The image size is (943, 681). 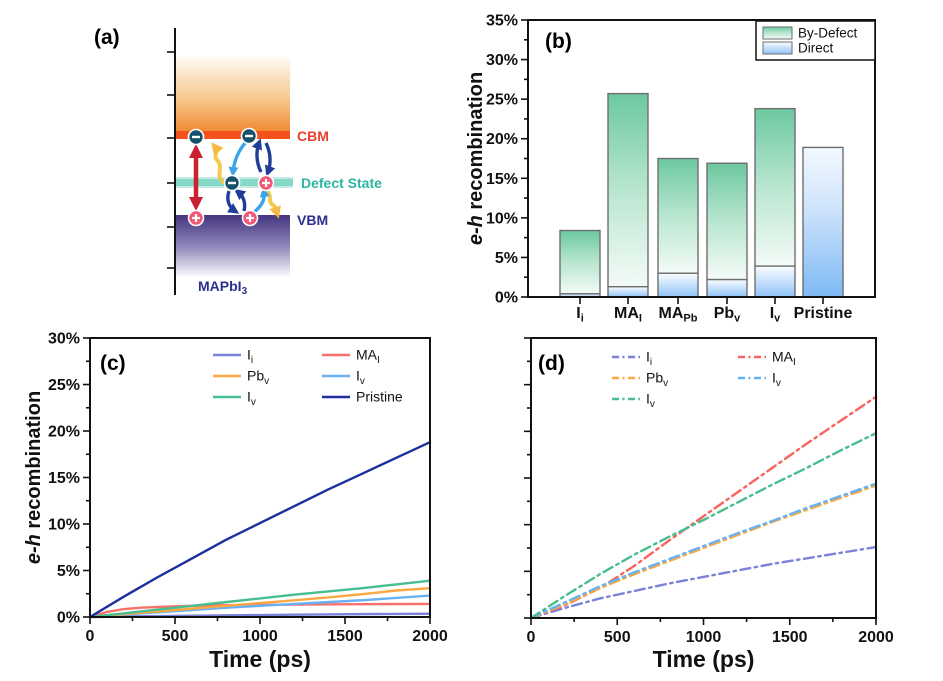 I want to click on defect-vbm-exchange-arrow-down, so click(x=233, y=202).